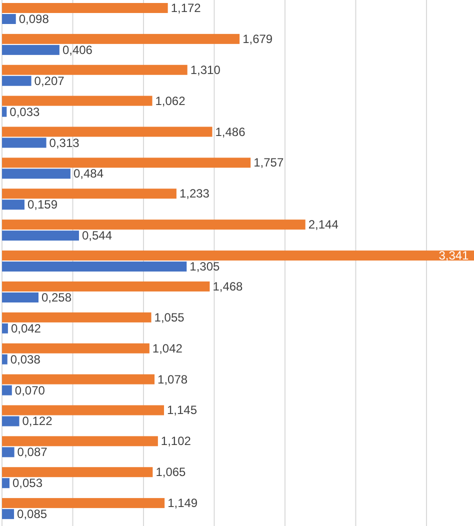 The width and height of the screenshot is (474, 526). Describe the element at coordinates (173, 379) in the screenshot. I see `data-label: 1,078` at that location.